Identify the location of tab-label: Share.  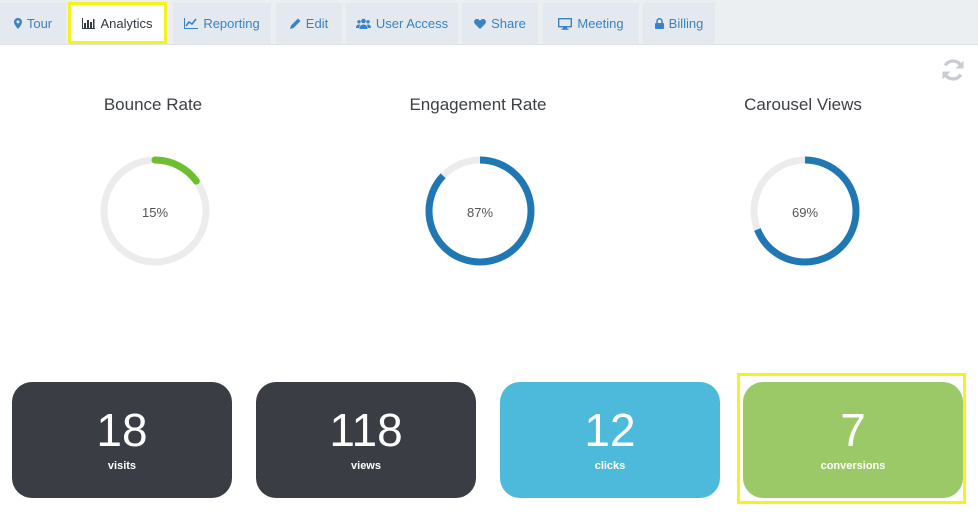
(508, 23).